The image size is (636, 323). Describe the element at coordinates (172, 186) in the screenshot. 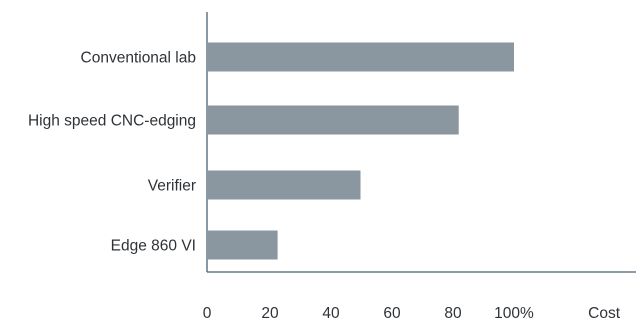

I see `category-label: Verifier` at that location.